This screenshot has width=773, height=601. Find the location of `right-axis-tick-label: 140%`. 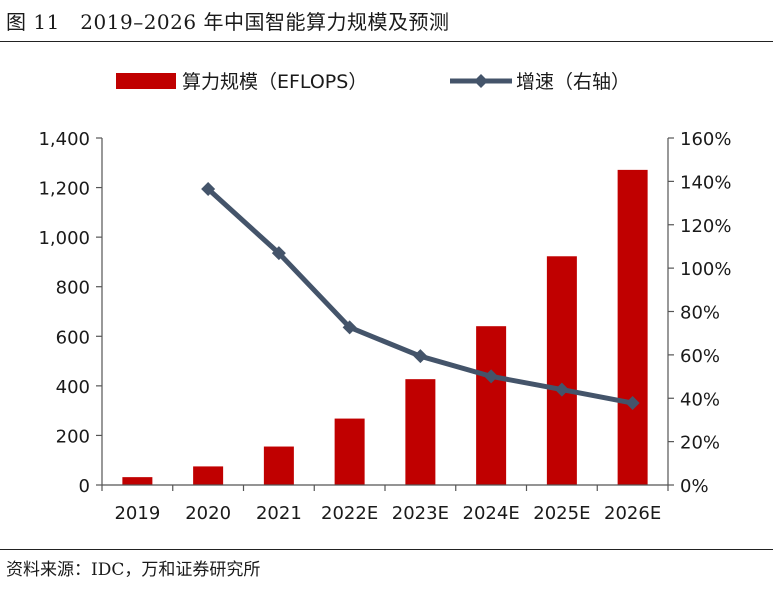

right-axis-tick-label: 140% is located at coordinates (705, 182).